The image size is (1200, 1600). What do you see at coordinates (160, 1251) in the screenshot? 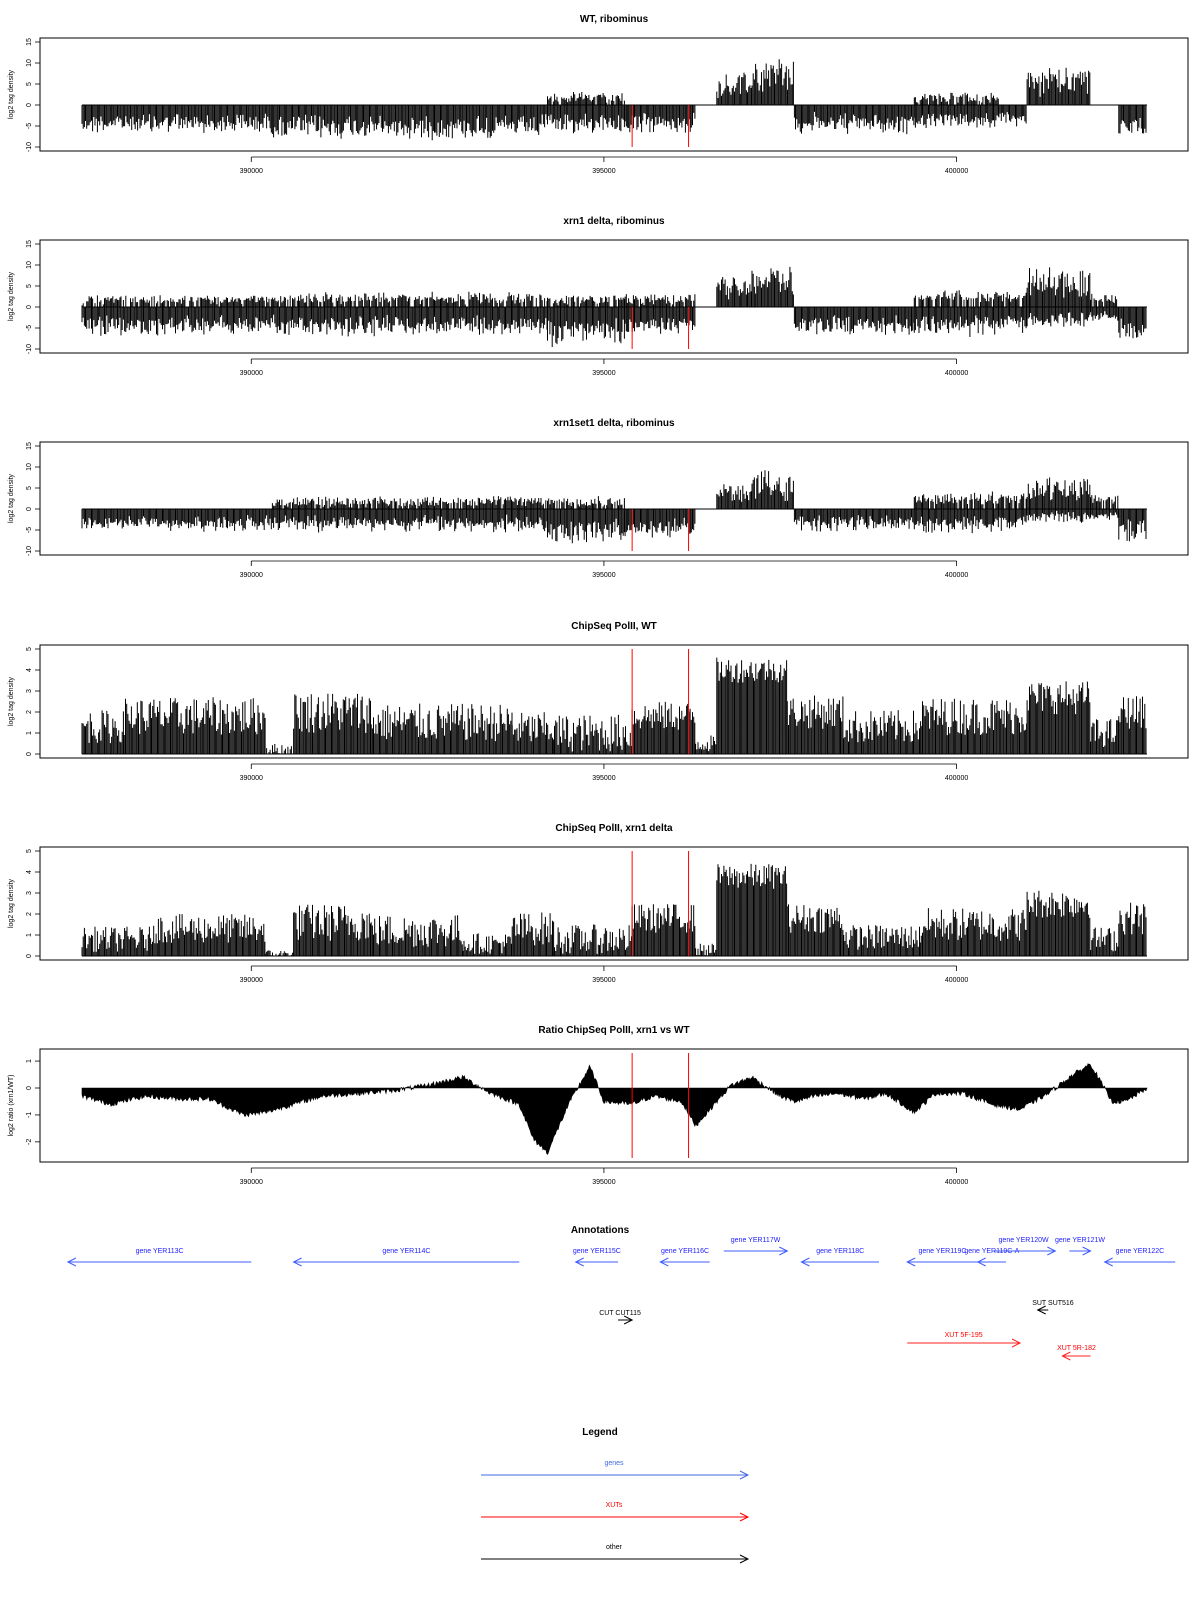
I see `gene-label: gene YER113C` at bounding box center [160, 1251].